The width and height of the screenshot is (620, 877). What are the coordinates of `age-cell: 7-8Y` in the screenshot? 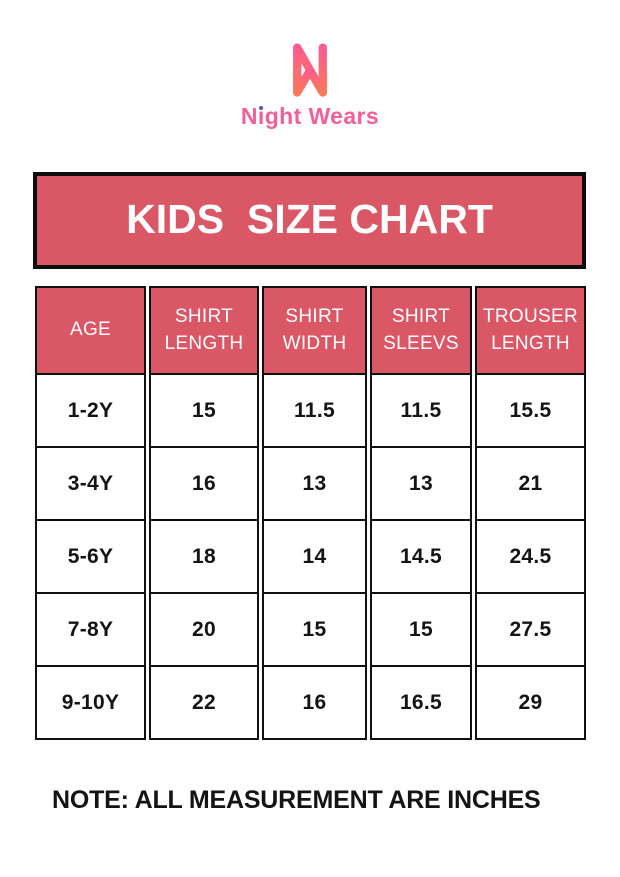 It's located at (90, 628).